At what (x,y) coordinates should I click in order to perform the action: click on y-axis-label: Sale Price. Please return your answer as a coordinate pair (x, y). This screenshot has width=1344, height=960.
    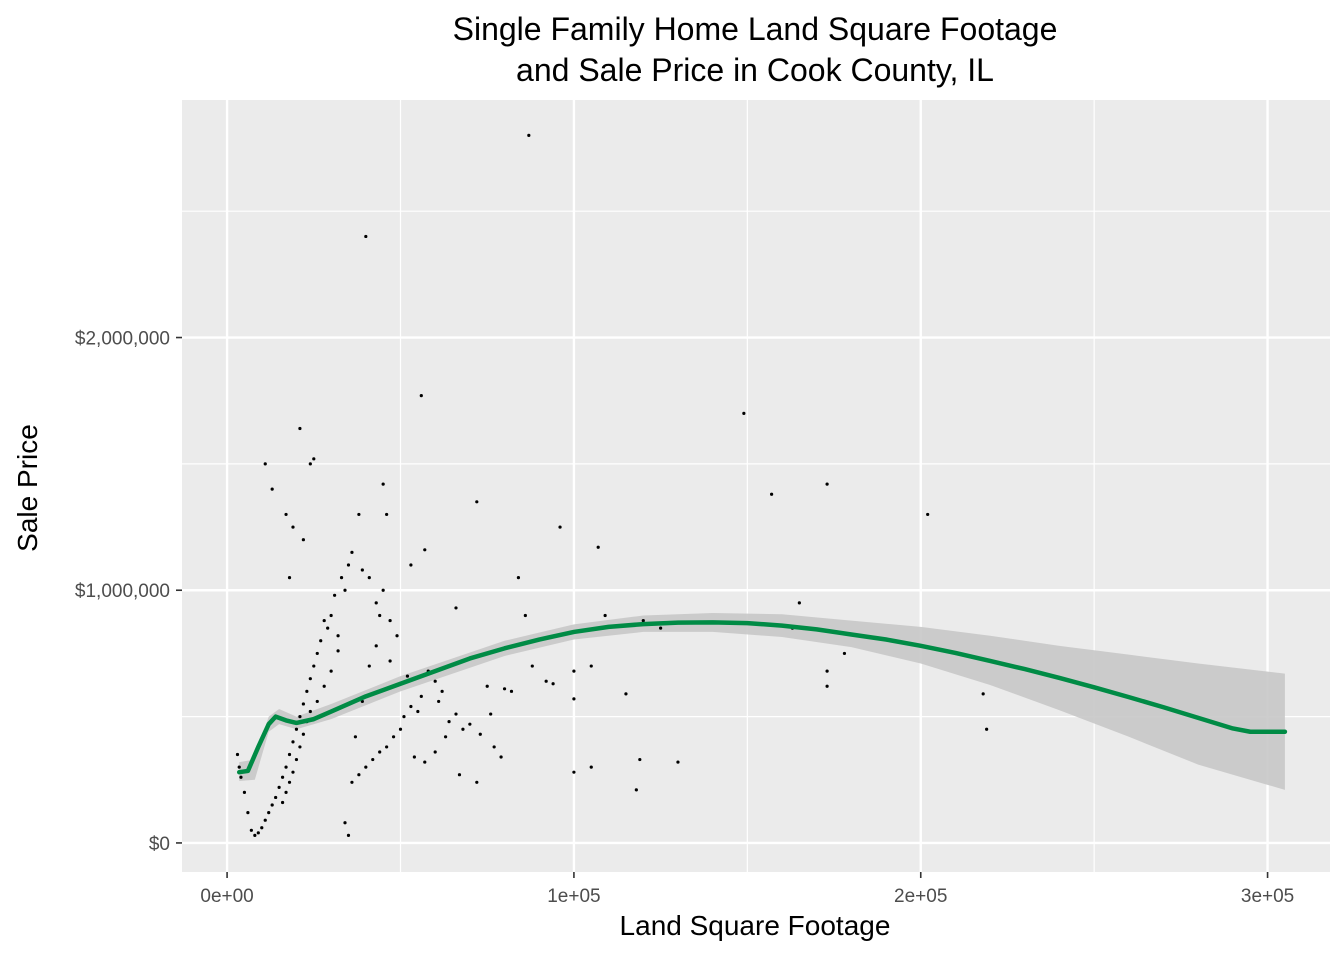
    Looking at the image, I should click on (27, 488).